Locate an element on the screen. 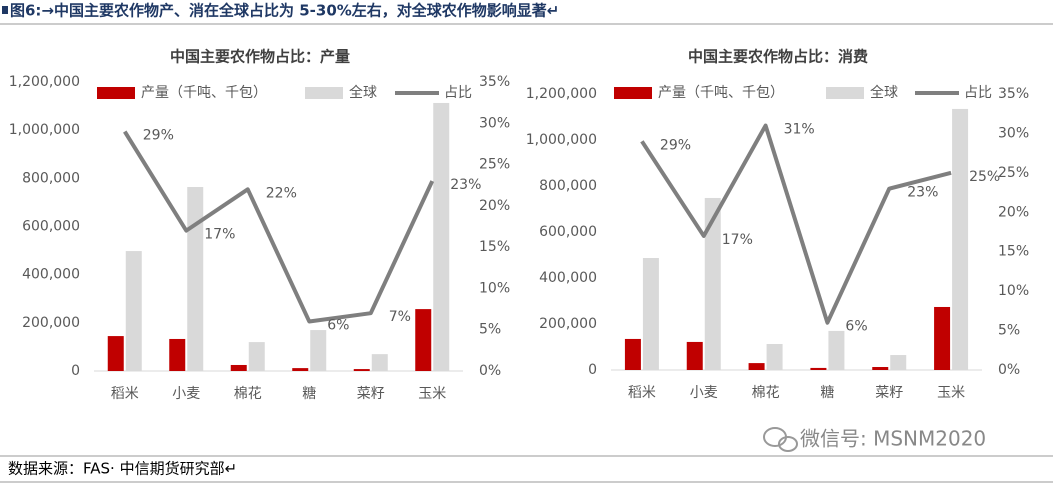 The width and height of the screenshot is (1053, 487). watermark-icon is located at coordinates (780, 439).